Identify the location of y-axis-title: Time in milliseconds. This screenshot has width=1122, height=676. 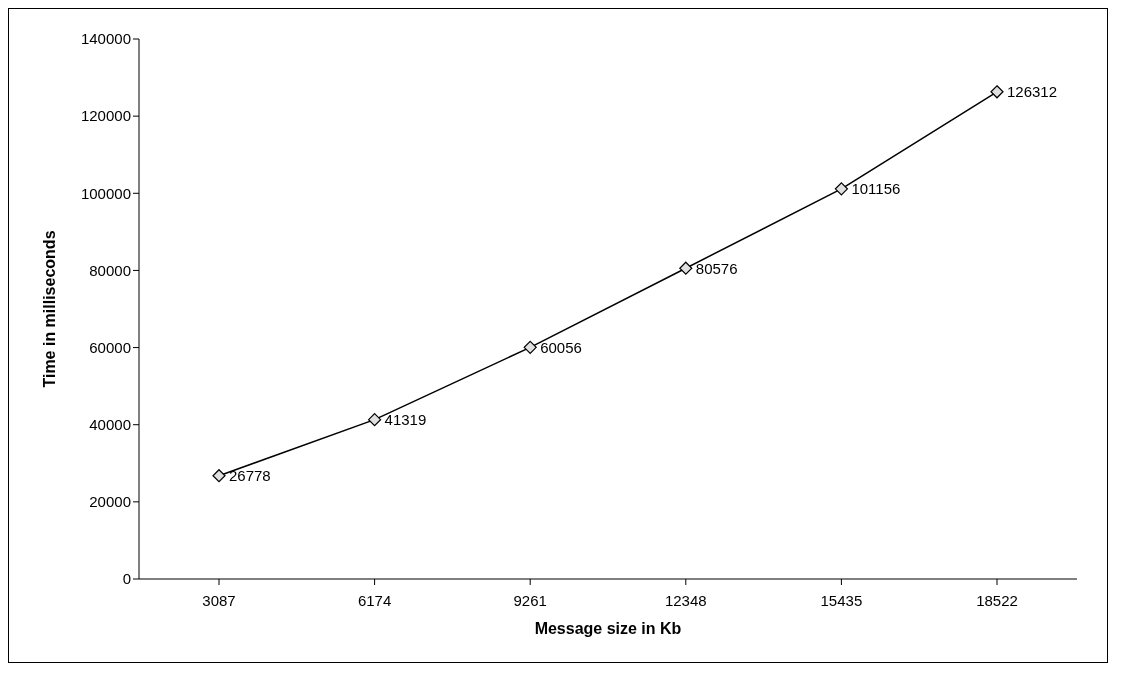
(49, 309).